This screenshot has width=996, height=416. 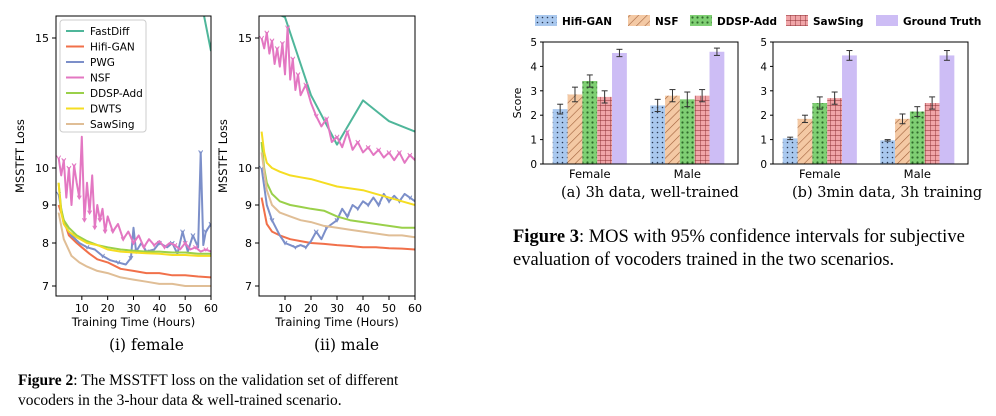 What do you see at coordinates (102, 63) in the screenshot?
I see `legend-label-pwg: PWG` at bounding box center [102, 63].